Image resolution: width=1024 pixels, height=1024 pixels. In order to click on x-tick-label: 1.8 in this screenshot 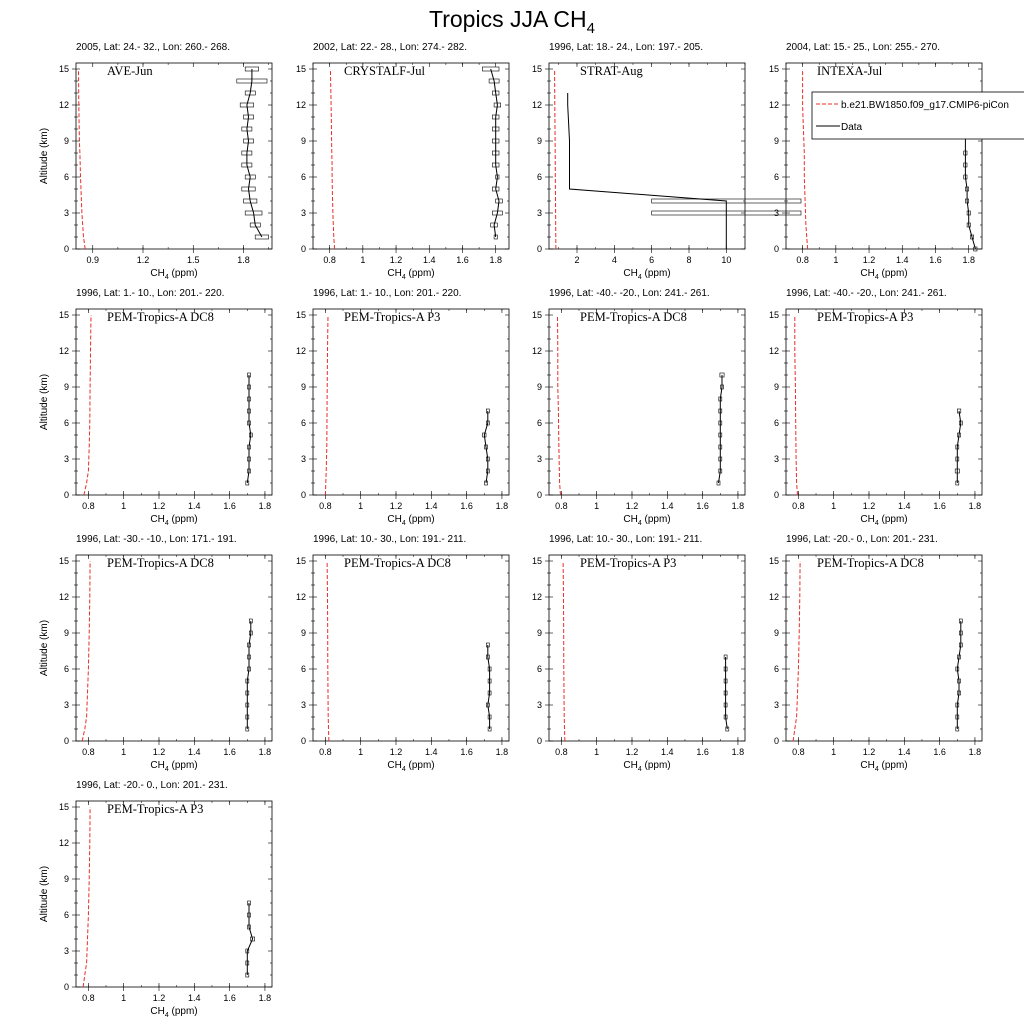, I will do `click(265, 506)`.